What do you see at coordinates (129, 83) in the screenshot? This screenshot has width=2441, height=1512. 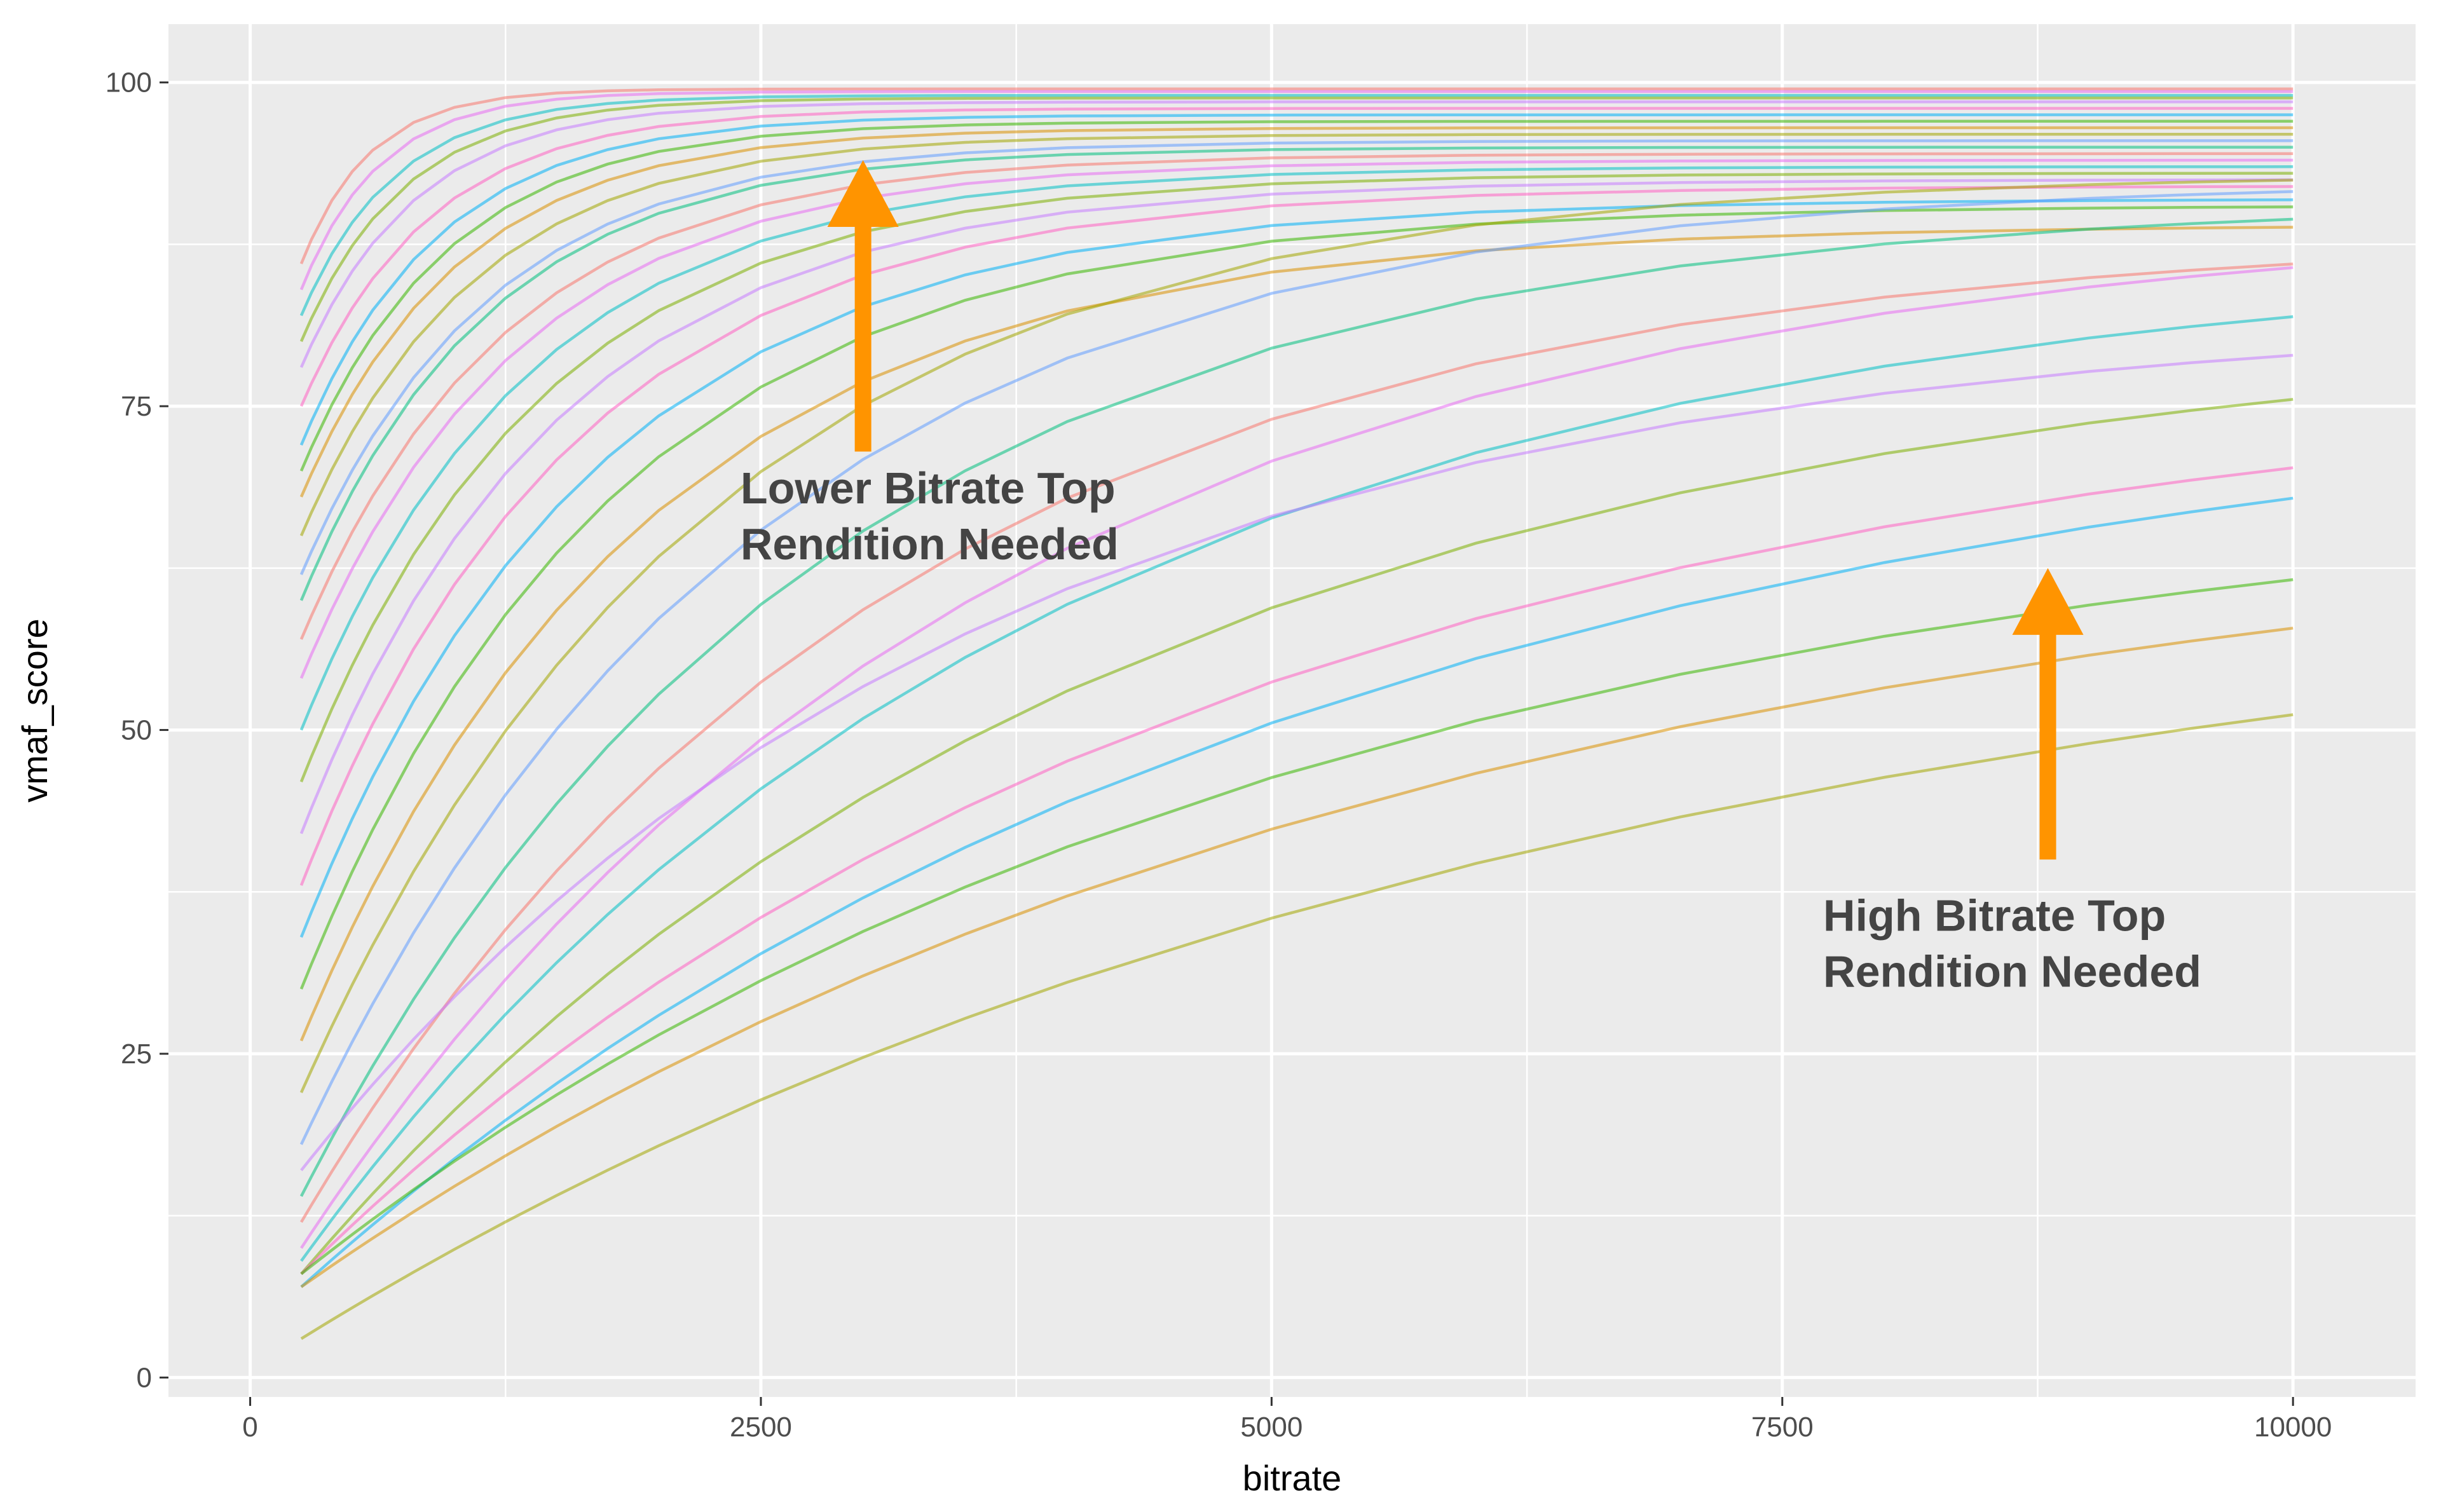 I see `y-tick-label: 100` at bounding box center [129, 83].